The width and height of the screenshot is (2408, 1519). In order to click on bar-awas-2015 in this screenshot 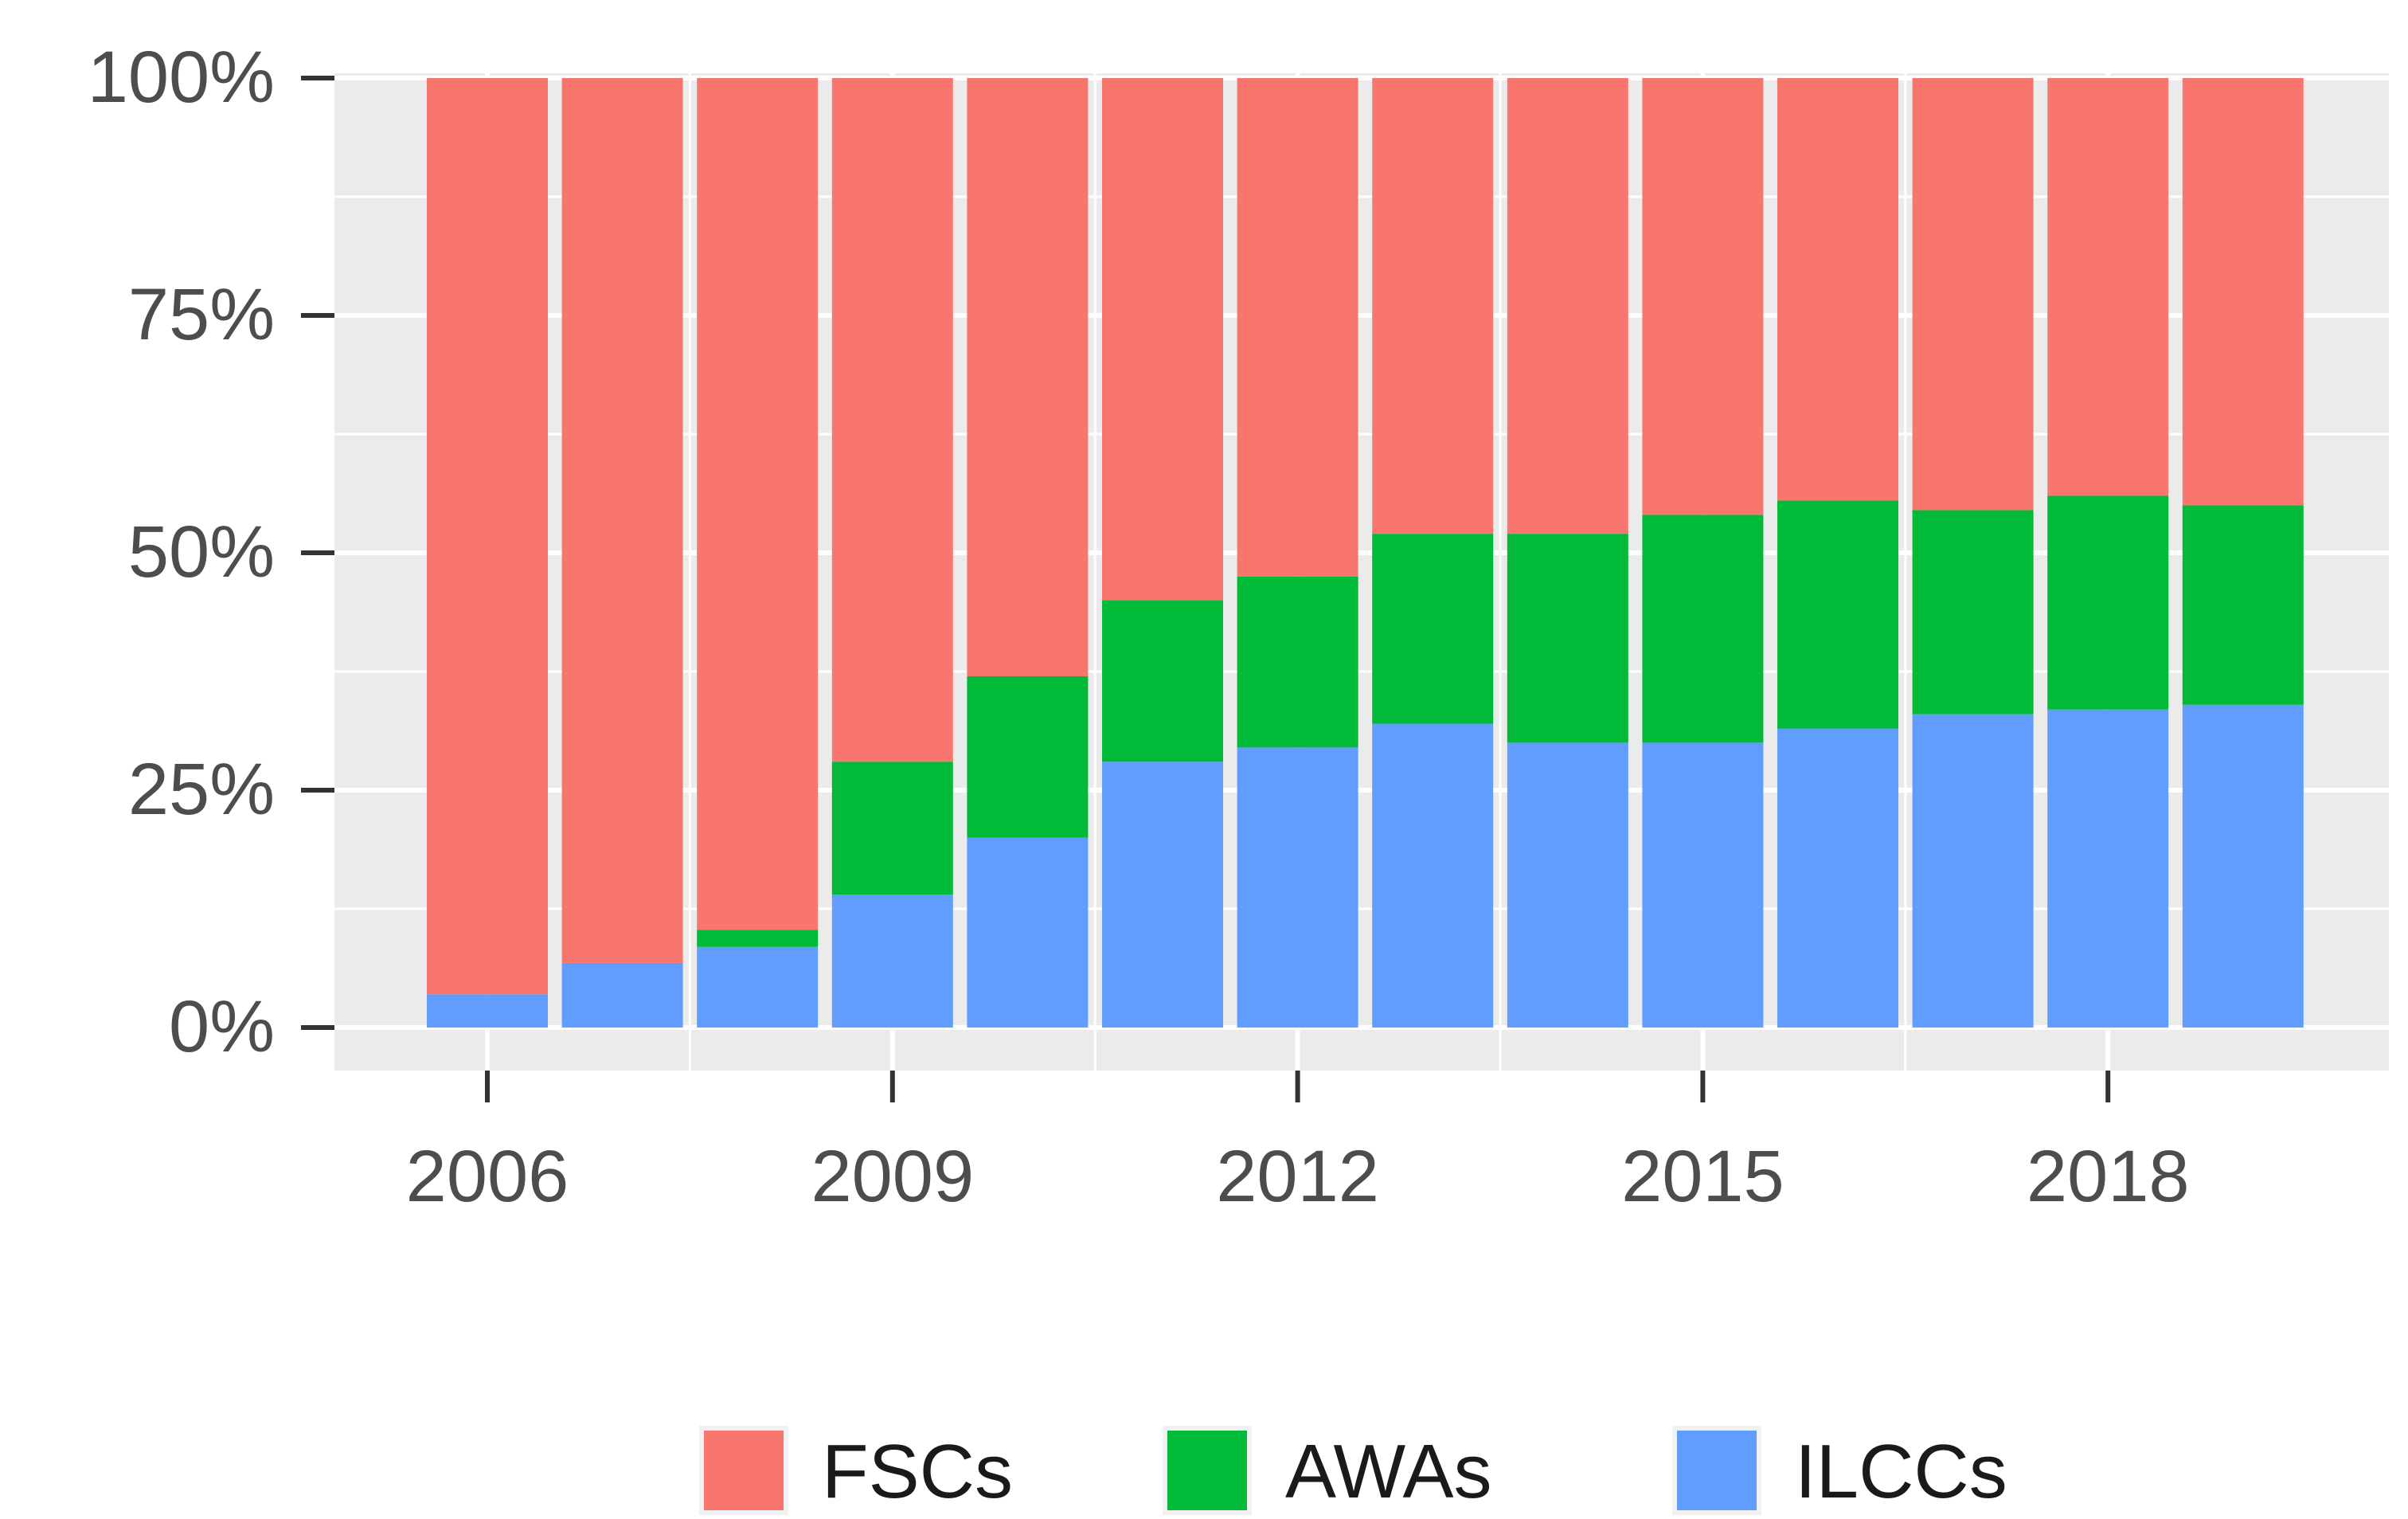, I will do `click(1703, 629)`.